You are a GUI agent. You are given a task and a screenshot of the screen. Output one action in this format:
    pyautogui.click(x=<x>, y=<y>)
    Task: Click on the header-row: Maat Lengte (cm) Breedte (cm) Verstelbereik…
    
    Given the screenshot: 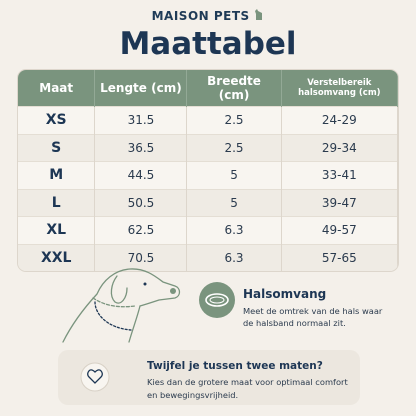 What is the action you would take?
    pyautogui.click(x=208, y=88)
    